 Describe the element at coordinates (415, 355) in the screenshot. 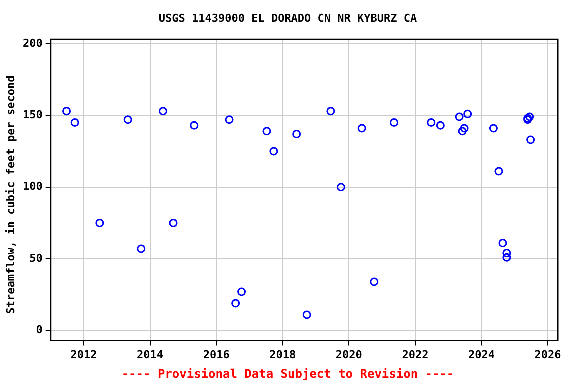

I see `x-tick-label: 2022` at that location.